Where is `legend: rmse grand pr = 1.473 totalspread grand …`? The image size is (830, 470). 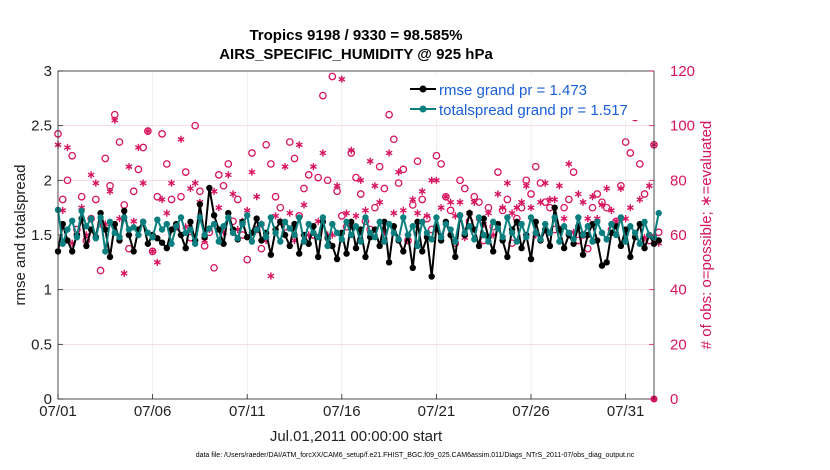
legend: rmse grand pr = 1.473 totalspread grand … is located at coordinates (526, 97).